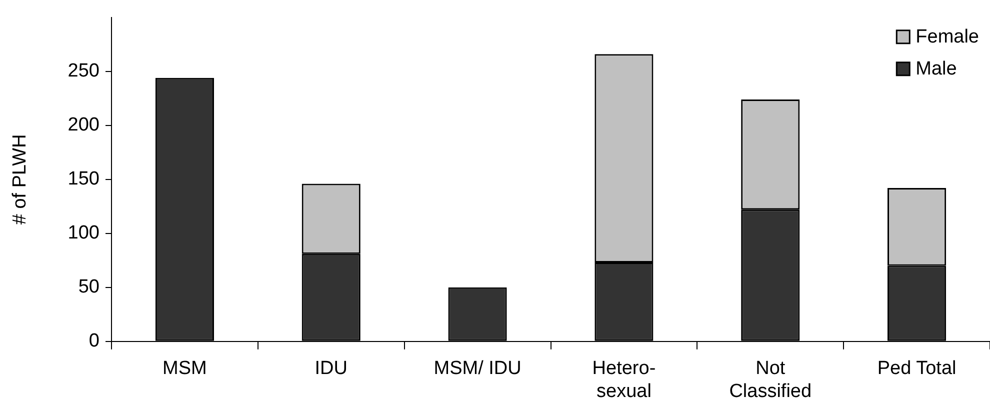 This screenshot has width=990, height=411. Describe the element at coordinates (624, 380) in the screenshot. I see `x-tick-label: Hetero- sexual` at that location.